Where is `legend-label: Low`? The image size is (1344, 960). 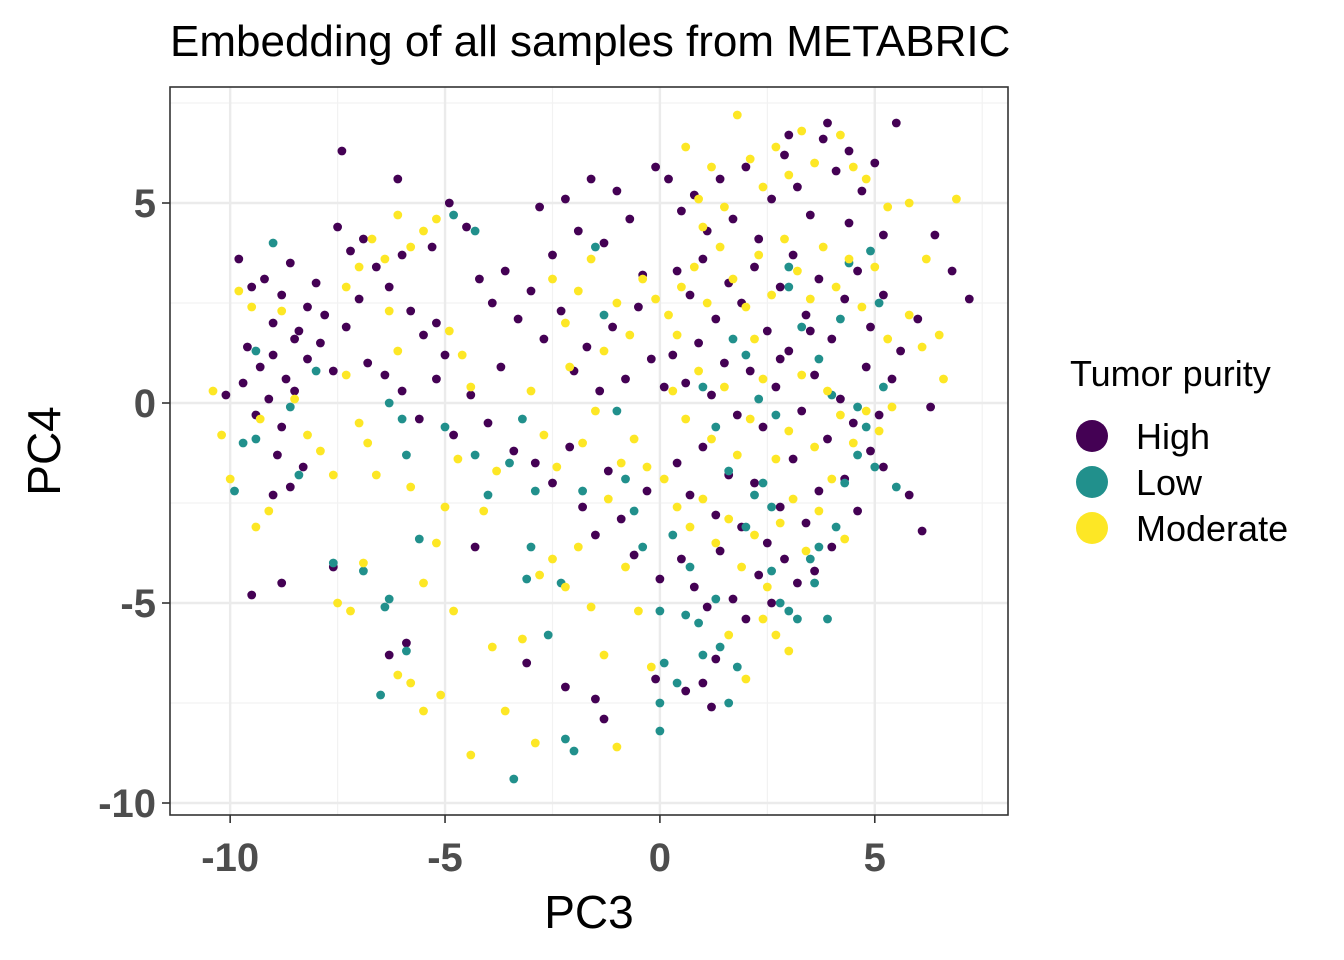
legend-label: Low is located at coordinates (1169, 482).